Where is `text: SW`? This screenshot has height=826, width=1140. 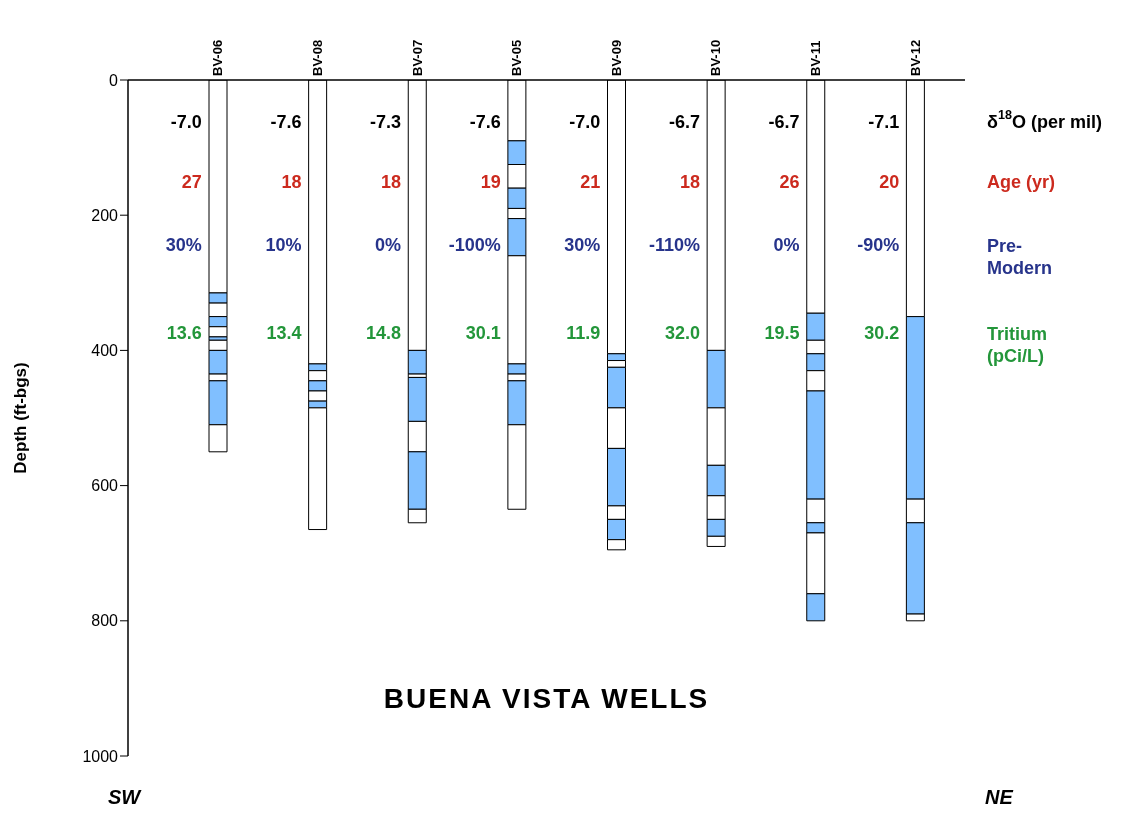 text: SW is located at coordinates (125, 797).